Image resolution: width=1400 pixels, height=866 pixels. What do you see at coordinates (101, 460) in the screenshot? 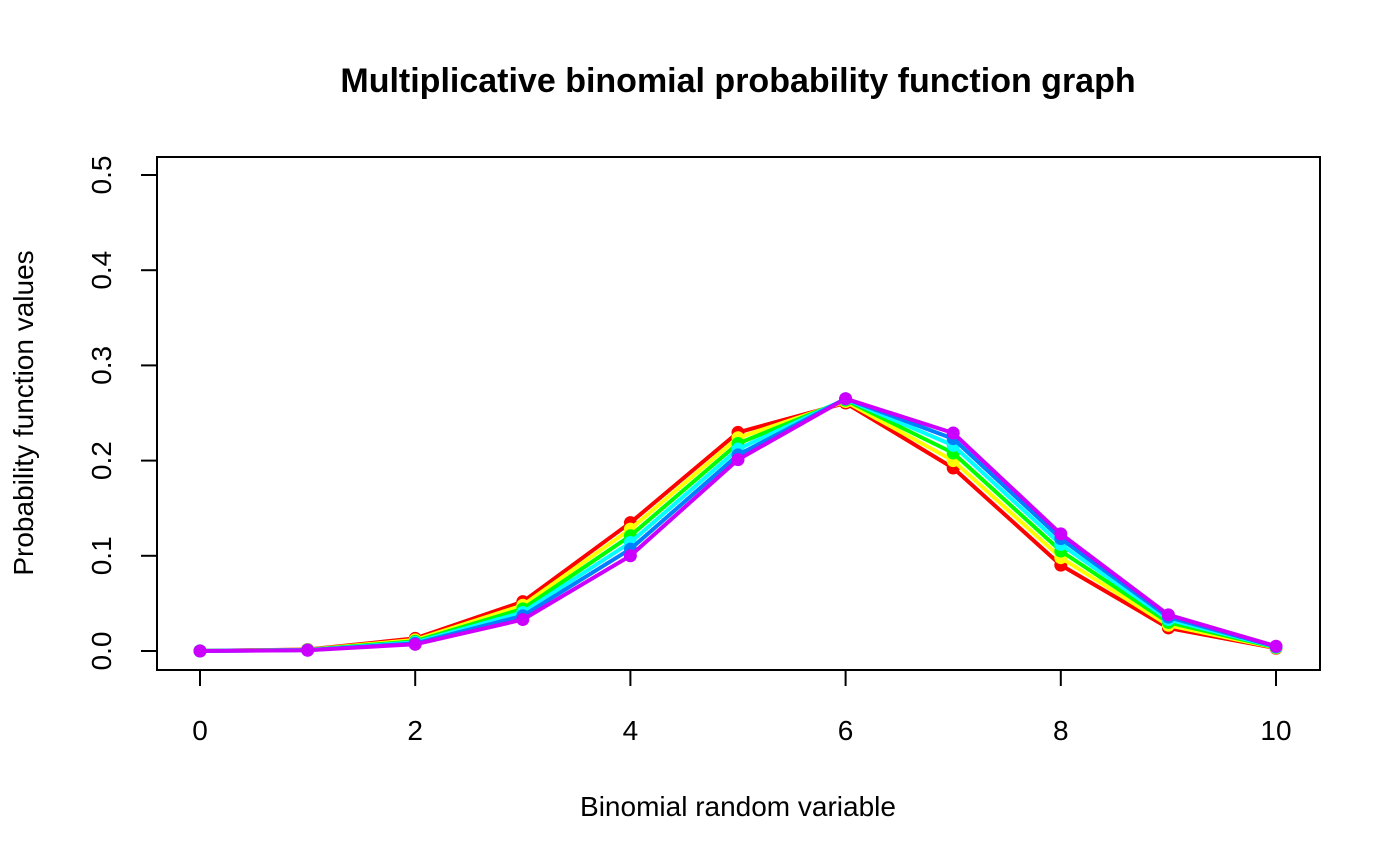
I see `y-tick-label: 0.2` at bounding box center [101, 460].